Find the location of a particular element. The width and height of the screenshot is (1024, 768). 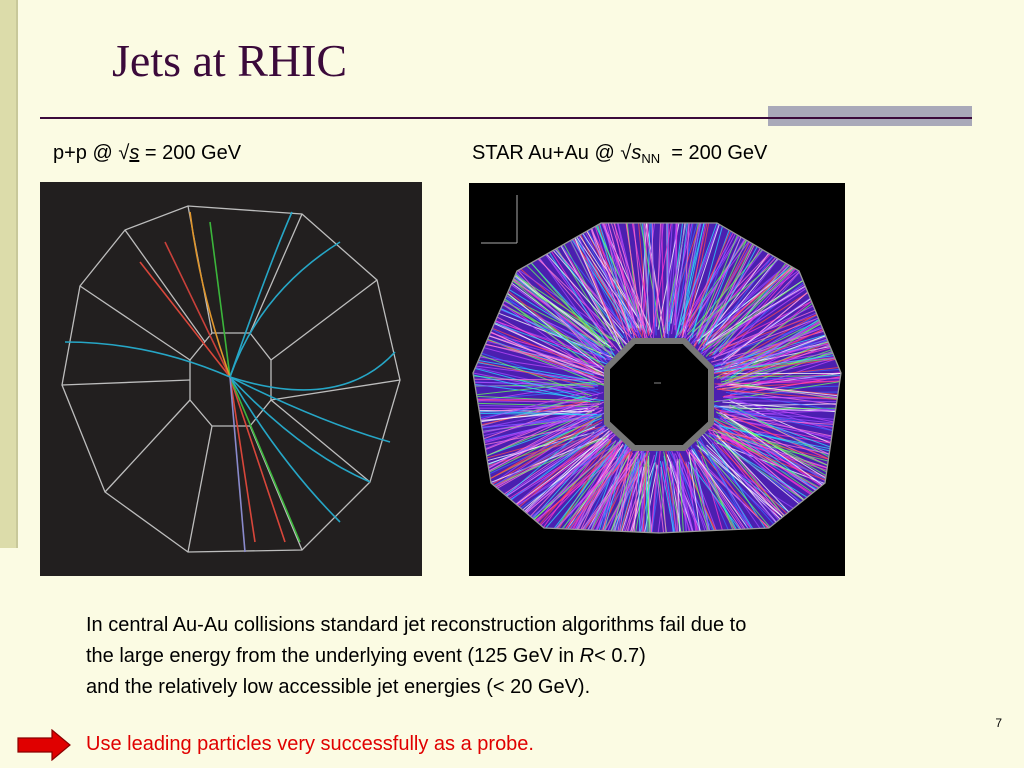

page-number: 7 is located at coordinates (998, 723).